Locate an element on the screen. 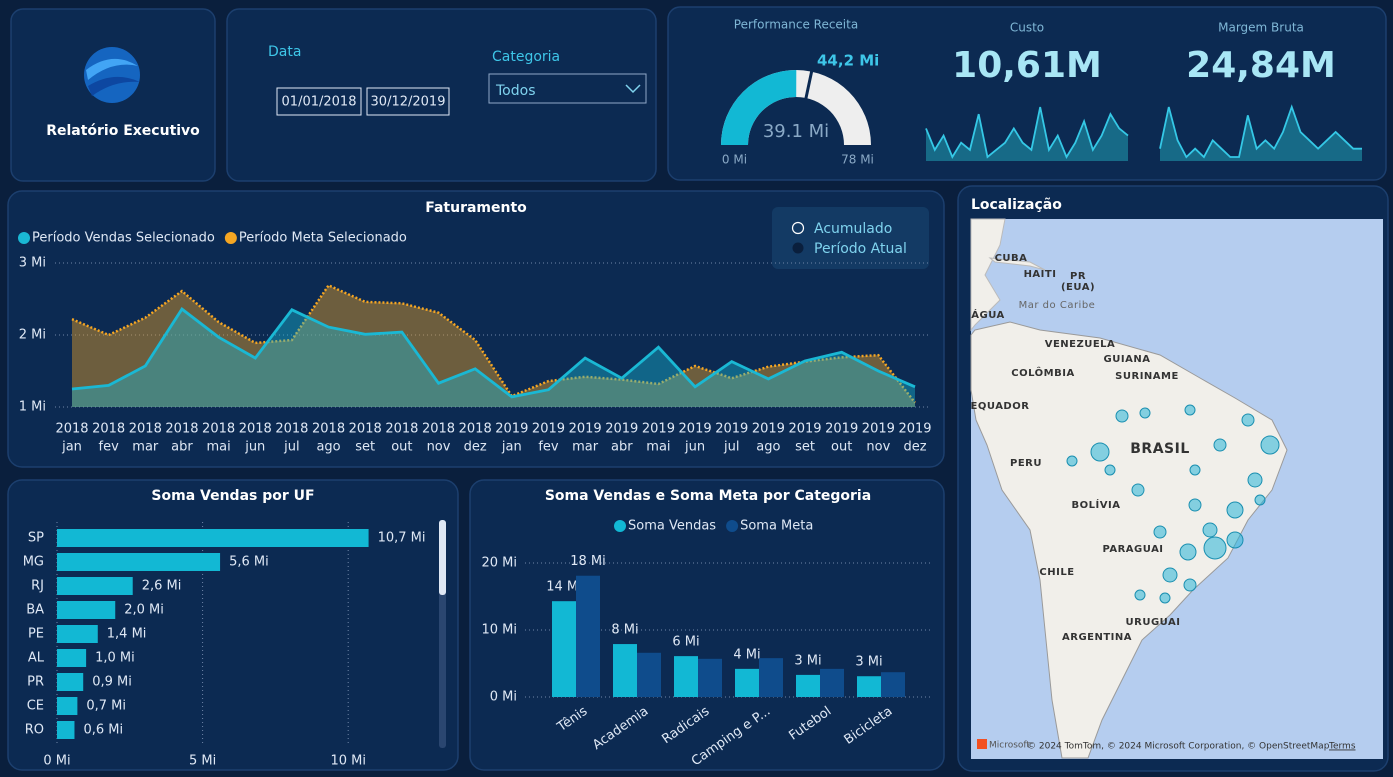 Image resolution: width=1393 pixels, height=777 pixels. y-tick-label: RJ is located at coordinates (37, 586).